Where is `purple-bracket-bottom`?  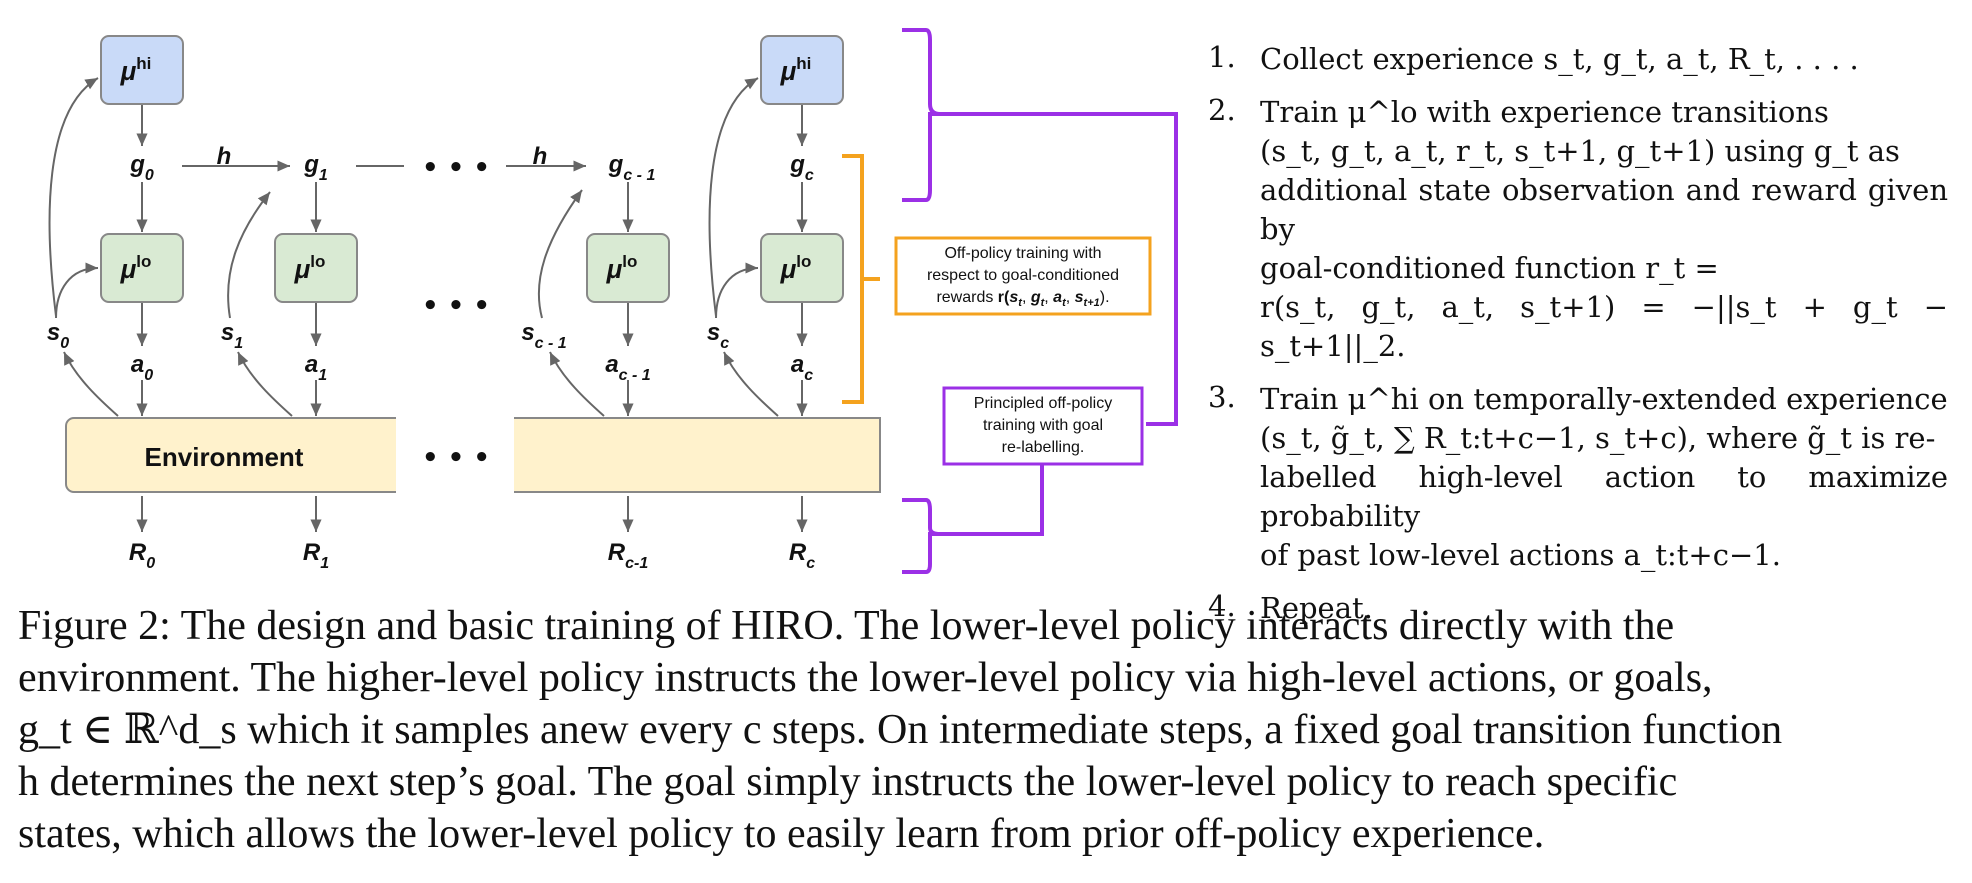 purple-bracket-bottom is located at coordinates (973, 519).